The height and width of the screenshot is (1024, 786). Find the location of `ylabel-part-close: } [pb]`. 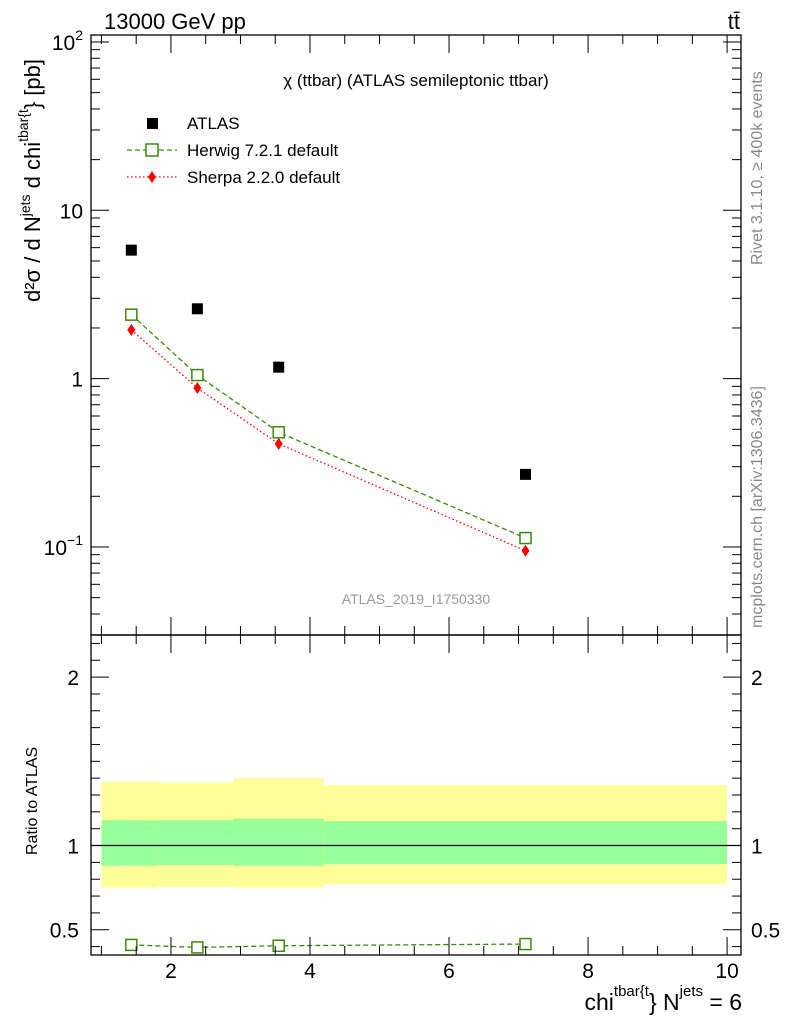

ylabel-part-close: } [pb] is located at coordinates (32, 84).